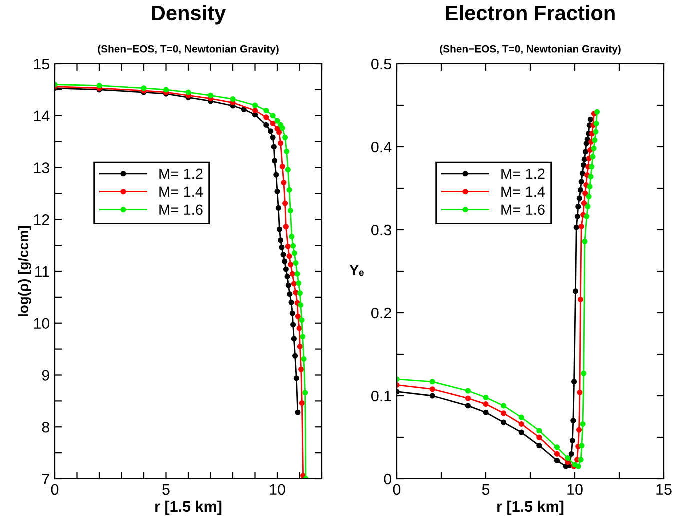 This screenshot has width=675, height=529. What do you see at coordinates (388, 479) in the screenshot?
I see `y-tick-label: 0` at bounding box center [388, 479].